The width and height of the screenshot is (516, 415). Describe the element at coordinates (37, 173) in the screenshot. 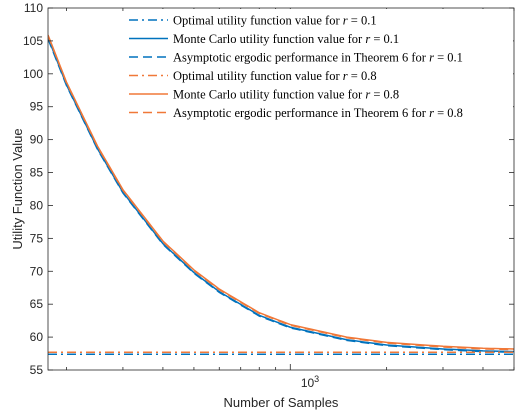

I see `y-tick-label: 85` at that location.